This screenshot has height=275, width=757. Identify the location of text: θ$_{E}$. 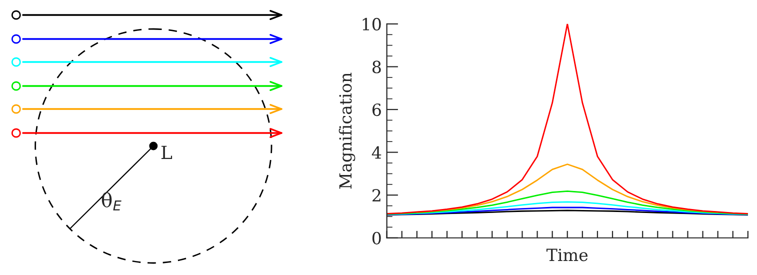
(112, 201).